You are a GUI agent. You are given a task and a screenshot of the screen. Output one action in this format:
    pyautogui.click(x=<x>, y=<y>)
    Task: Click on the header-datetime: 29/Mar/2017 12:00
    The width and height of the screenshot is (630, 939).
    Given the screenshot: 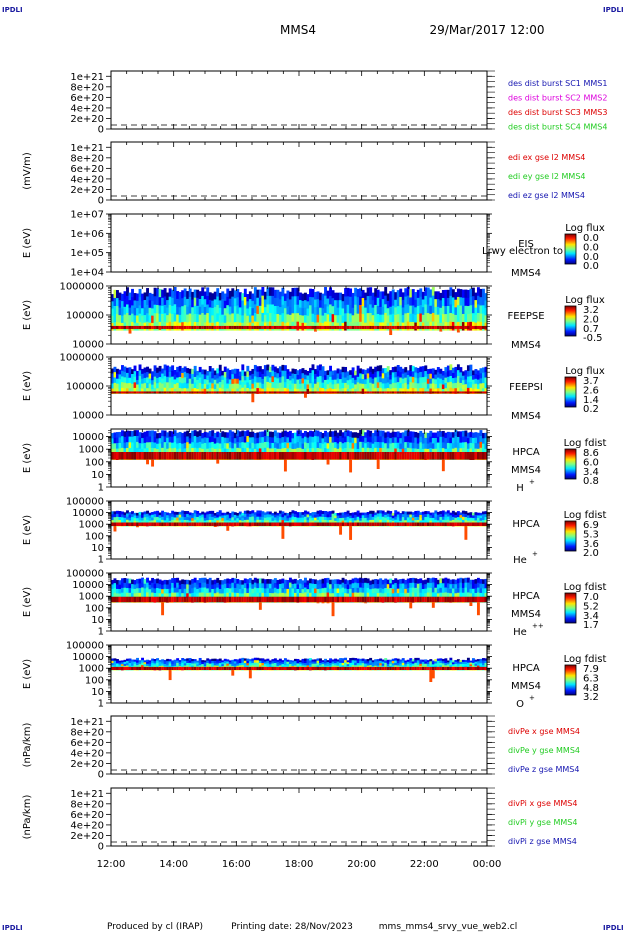 What is the action you would take?
    pyautogui.click(x=487, y=30)
    